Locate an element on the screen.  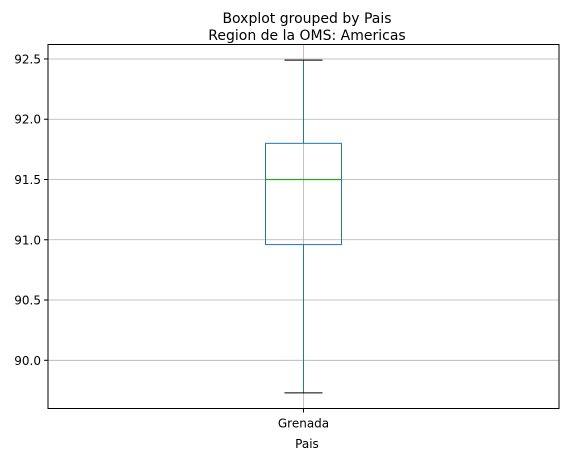
y-tick-label: 91.5 is located at coordinates (27, 180).